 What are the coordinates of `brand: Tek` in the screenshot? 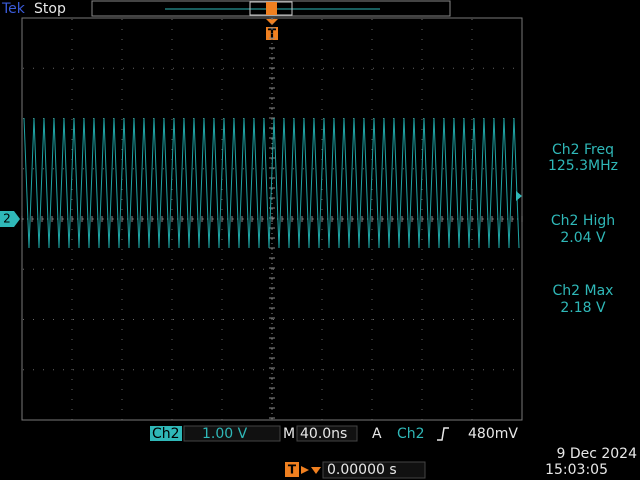 It's located at (13, 9).